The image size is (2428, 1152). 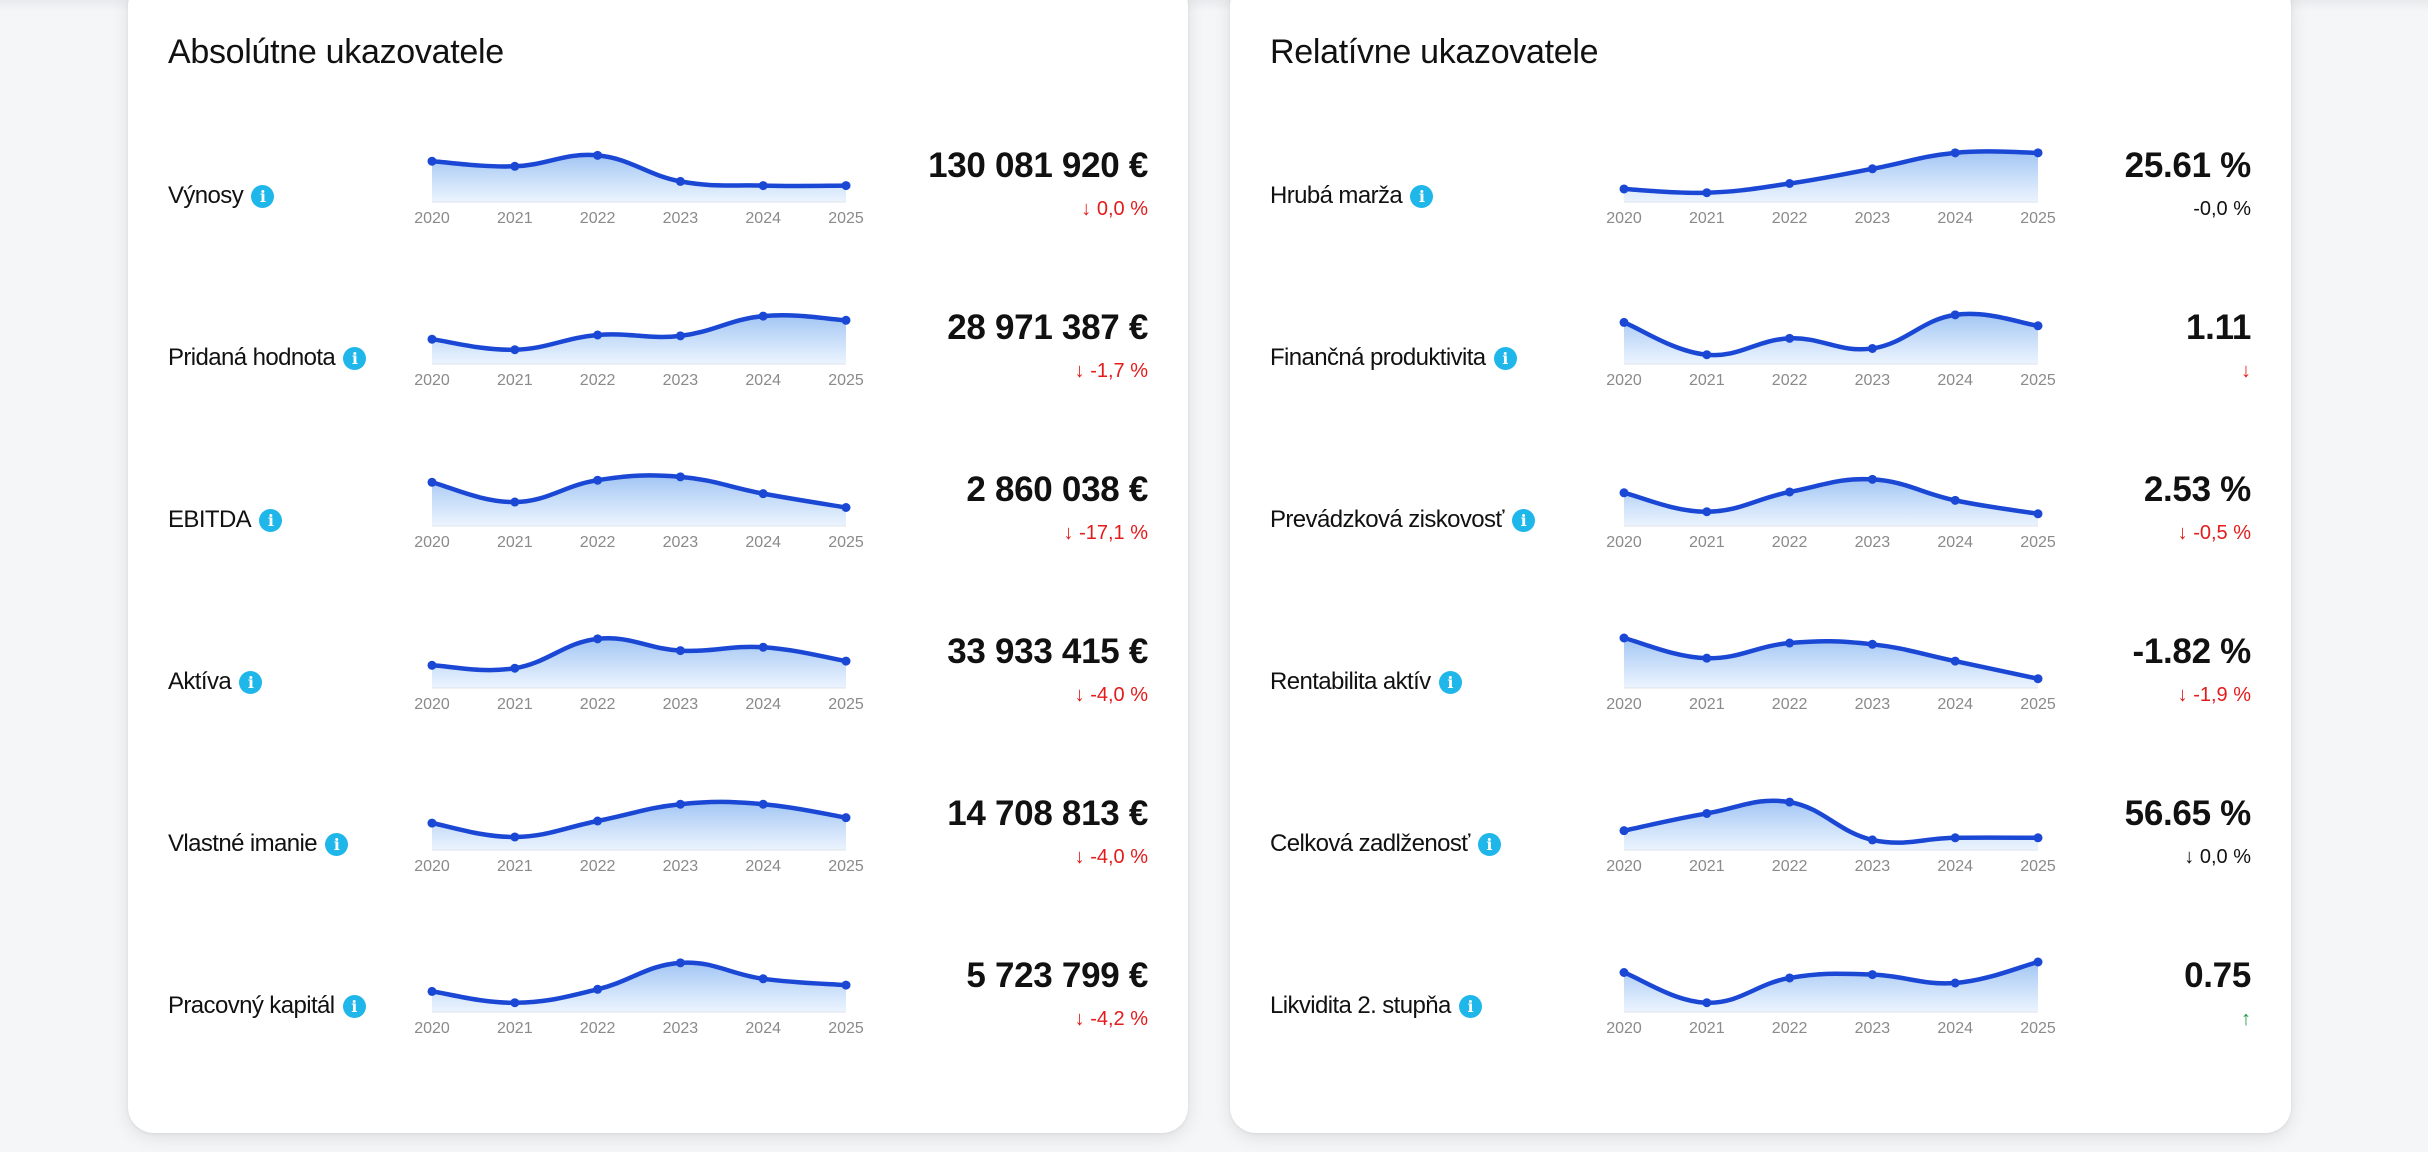 I want to click on indicator-name: Likvidita 2. stupňa, so click(x=1360, y=1005).